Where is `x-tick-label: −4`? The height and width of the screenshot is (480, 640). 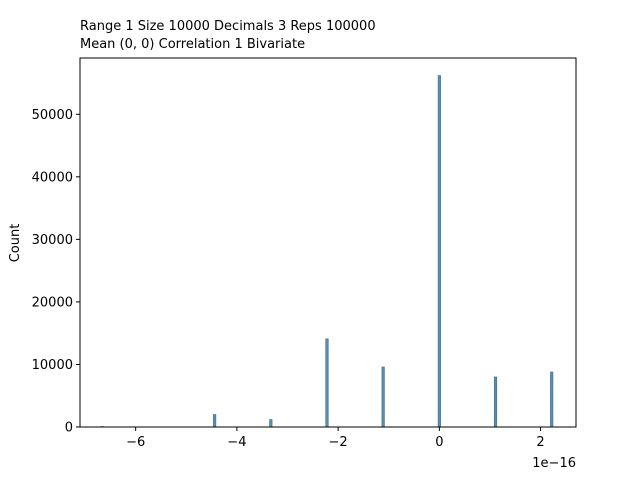 x-tick-label: −4 is located at coordinates (236, 442).